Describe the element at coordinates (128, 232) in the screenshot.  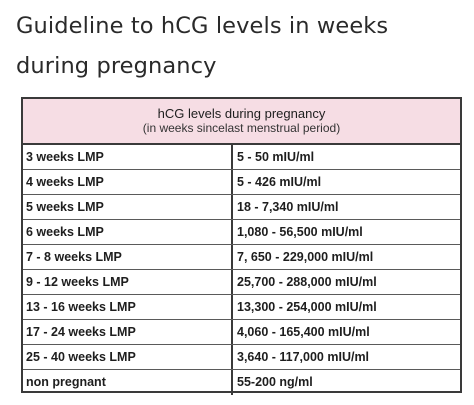
I see `period-cell: 6 weeks LMP` at that location.